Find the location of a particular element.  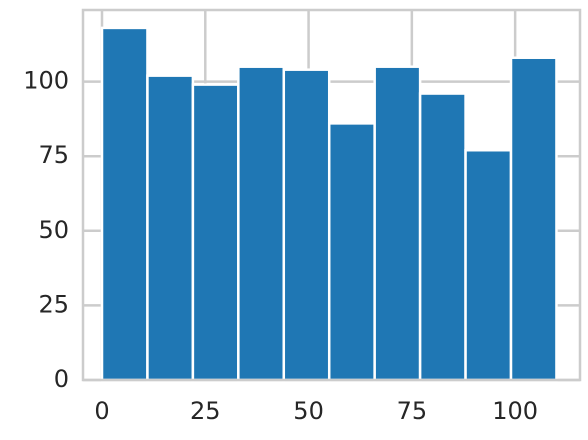

y-tick-label: 0 is located at coordinates (61, 379).